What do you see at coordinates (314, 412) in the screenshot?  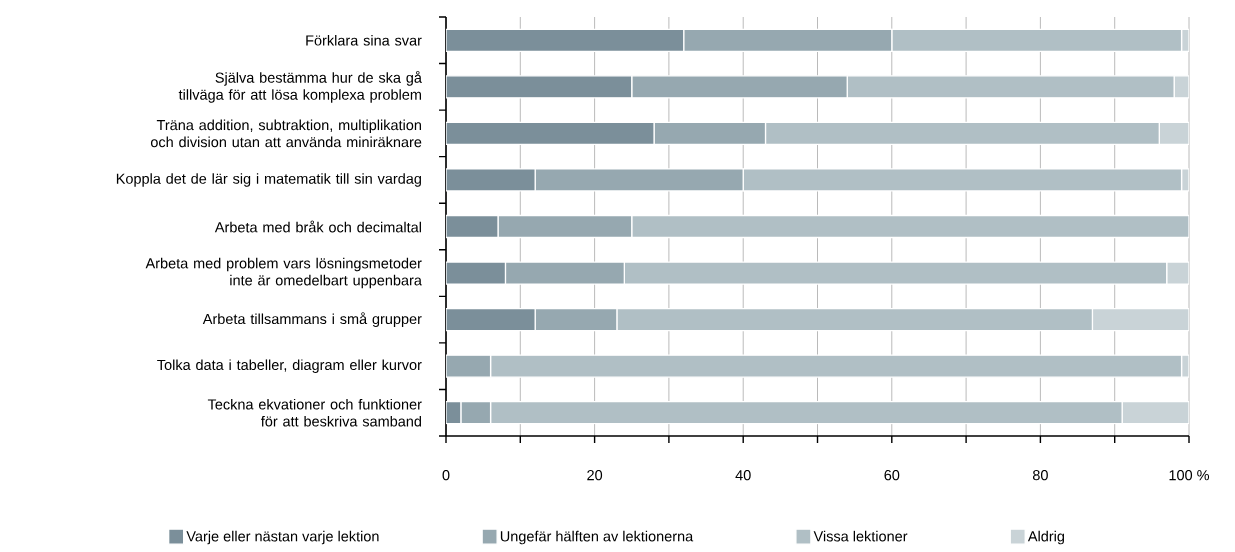 I see `y-tick-label: Teckna ekvationer och funktioner för att beskriva samband` at bounding box center [314, 412].